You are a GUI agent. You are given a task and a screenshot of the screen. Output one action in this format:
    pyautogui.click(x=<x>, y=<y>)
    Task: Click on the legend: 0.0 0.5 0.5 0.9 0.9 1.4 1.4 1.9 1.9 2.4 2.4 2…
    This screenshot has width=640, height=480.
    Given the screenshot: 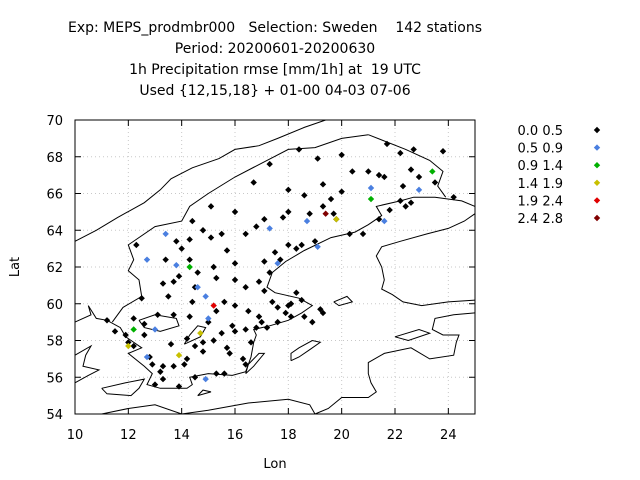 What is the action you would take?
    pyautogui.click(x=559, y=175)
    